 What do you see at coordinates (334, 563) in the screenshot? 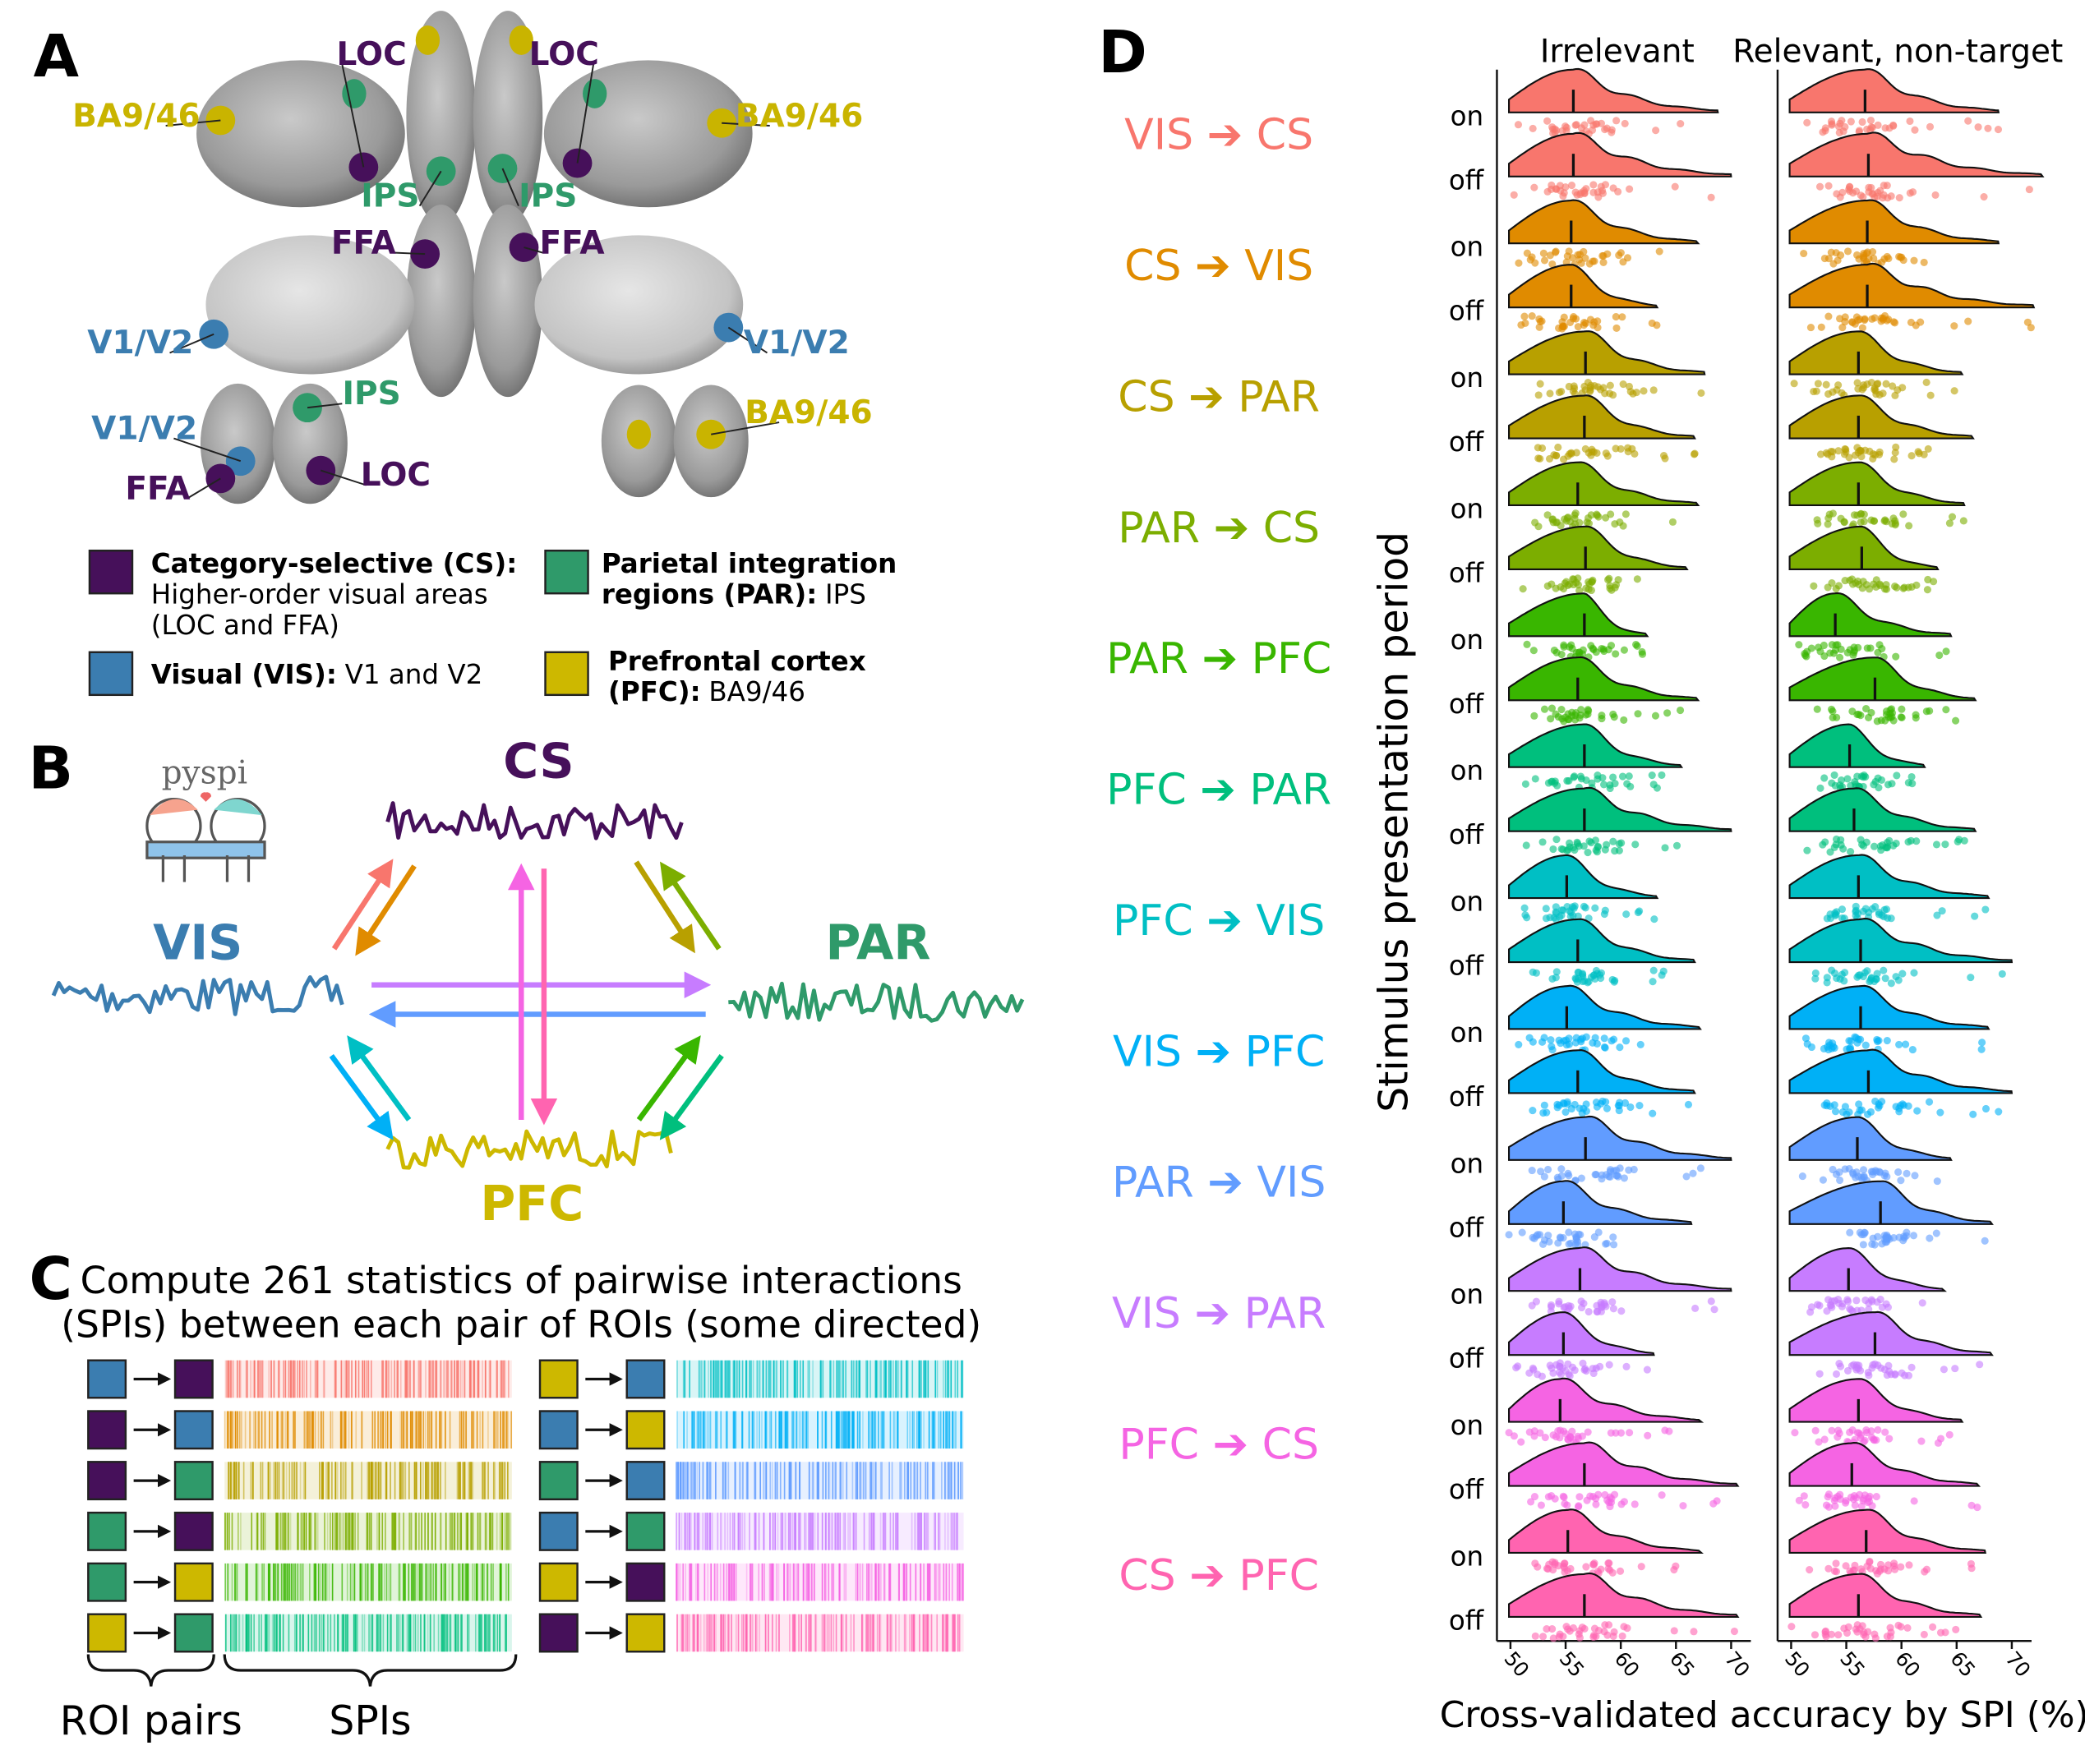
I see `legend-bold: Category-selective (CS):` at bounding box center [334, 563].